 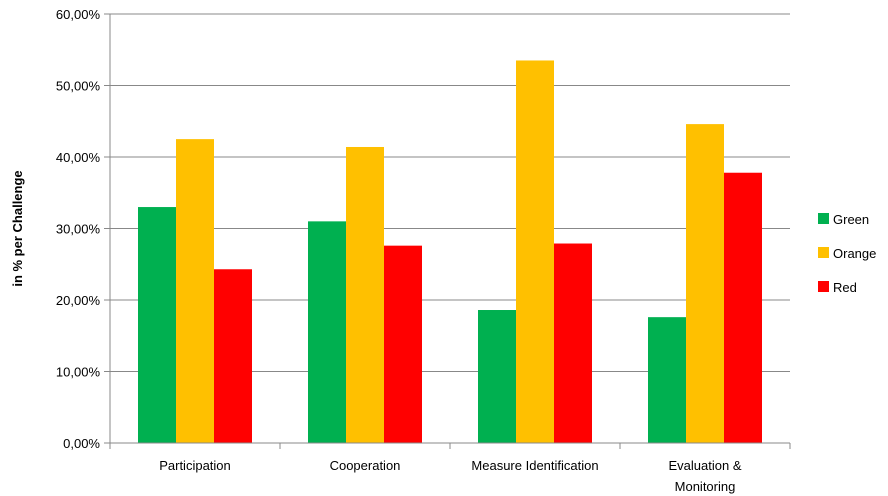 I want to click on y-tick-label: 0,00%, so click(x=81, y=443).